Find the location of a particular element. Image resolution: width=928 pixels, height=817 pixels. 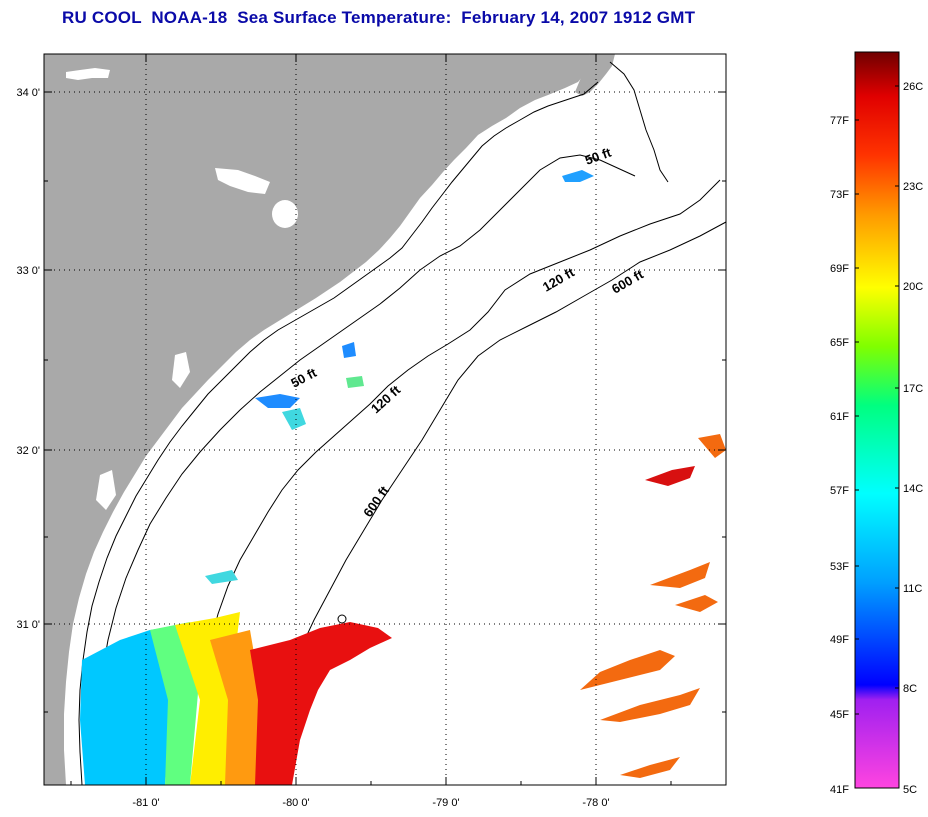

longitude-label: -78 0' is located at coordinates (595, 803).